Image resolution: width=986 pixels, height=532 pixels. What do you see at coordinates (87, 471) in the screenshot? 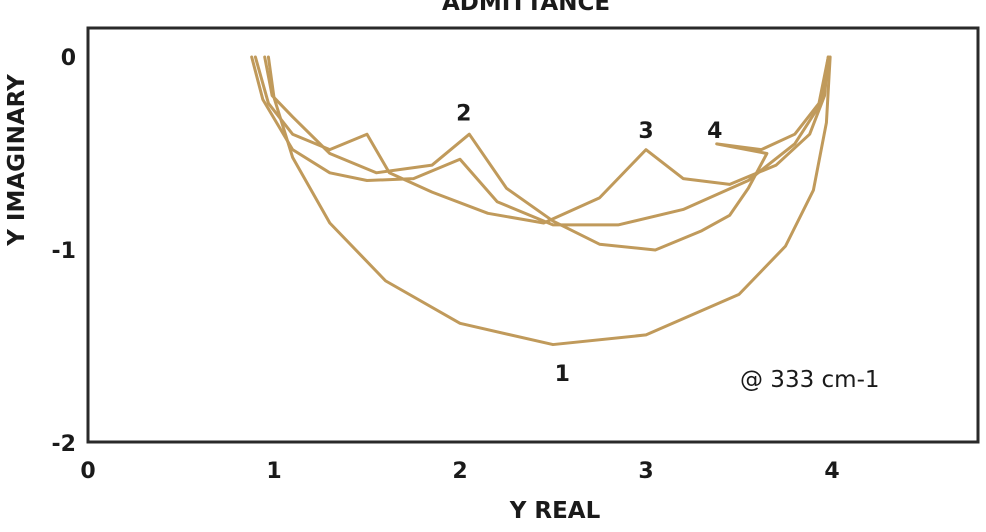
I see `x-tick-label: 0` at bounding box center [87, 471].